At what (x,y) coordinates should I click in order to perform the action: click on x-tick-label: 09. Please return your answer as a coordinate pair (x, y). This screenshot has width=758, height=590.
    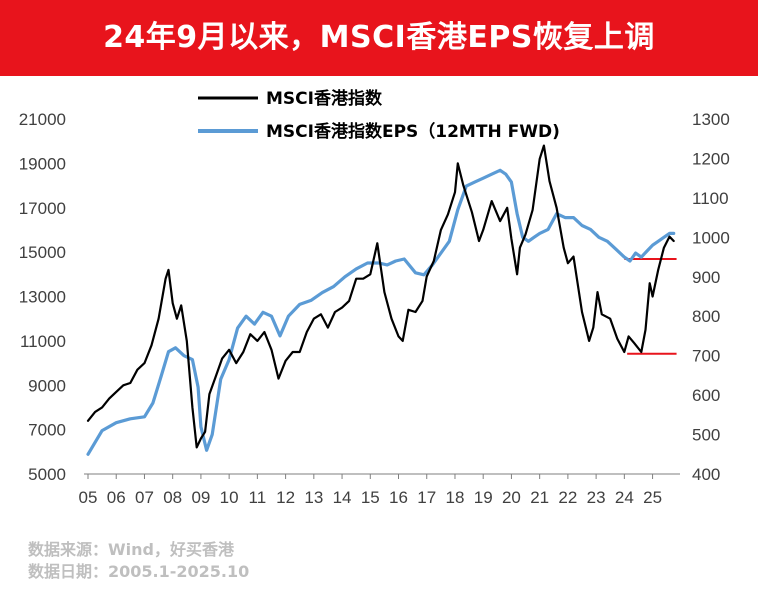
    Looking at the image, I should click on (200, 497).